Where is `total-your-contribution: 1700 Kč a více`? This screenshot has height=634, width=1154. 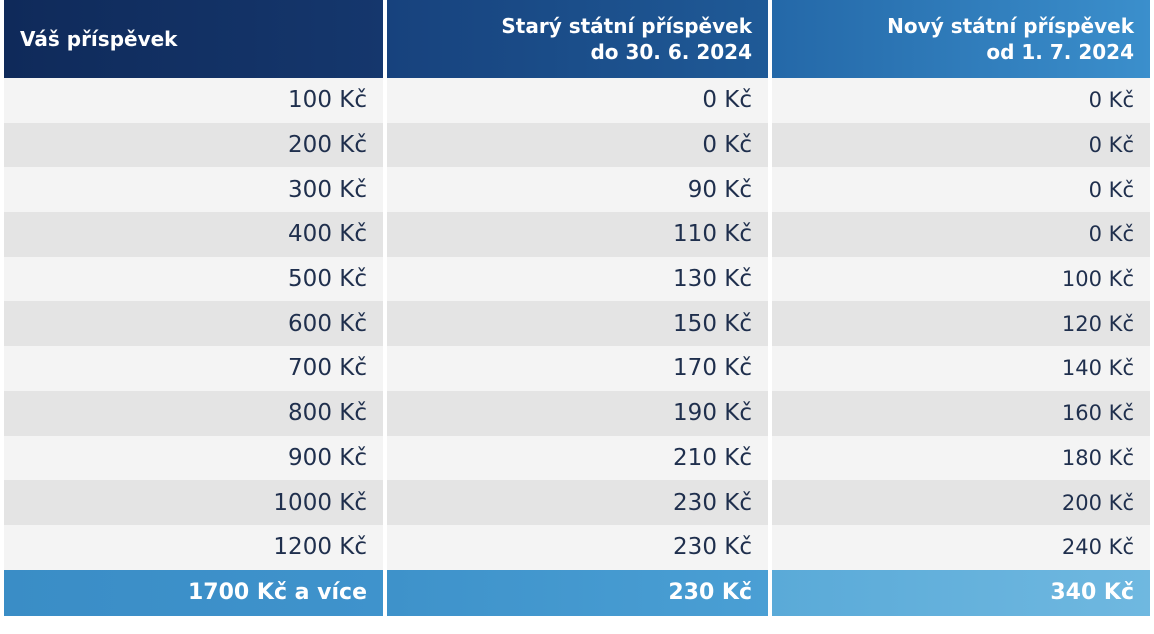
total-your-contribution: 1700 Kč a více is located at coordinates (195, 592).